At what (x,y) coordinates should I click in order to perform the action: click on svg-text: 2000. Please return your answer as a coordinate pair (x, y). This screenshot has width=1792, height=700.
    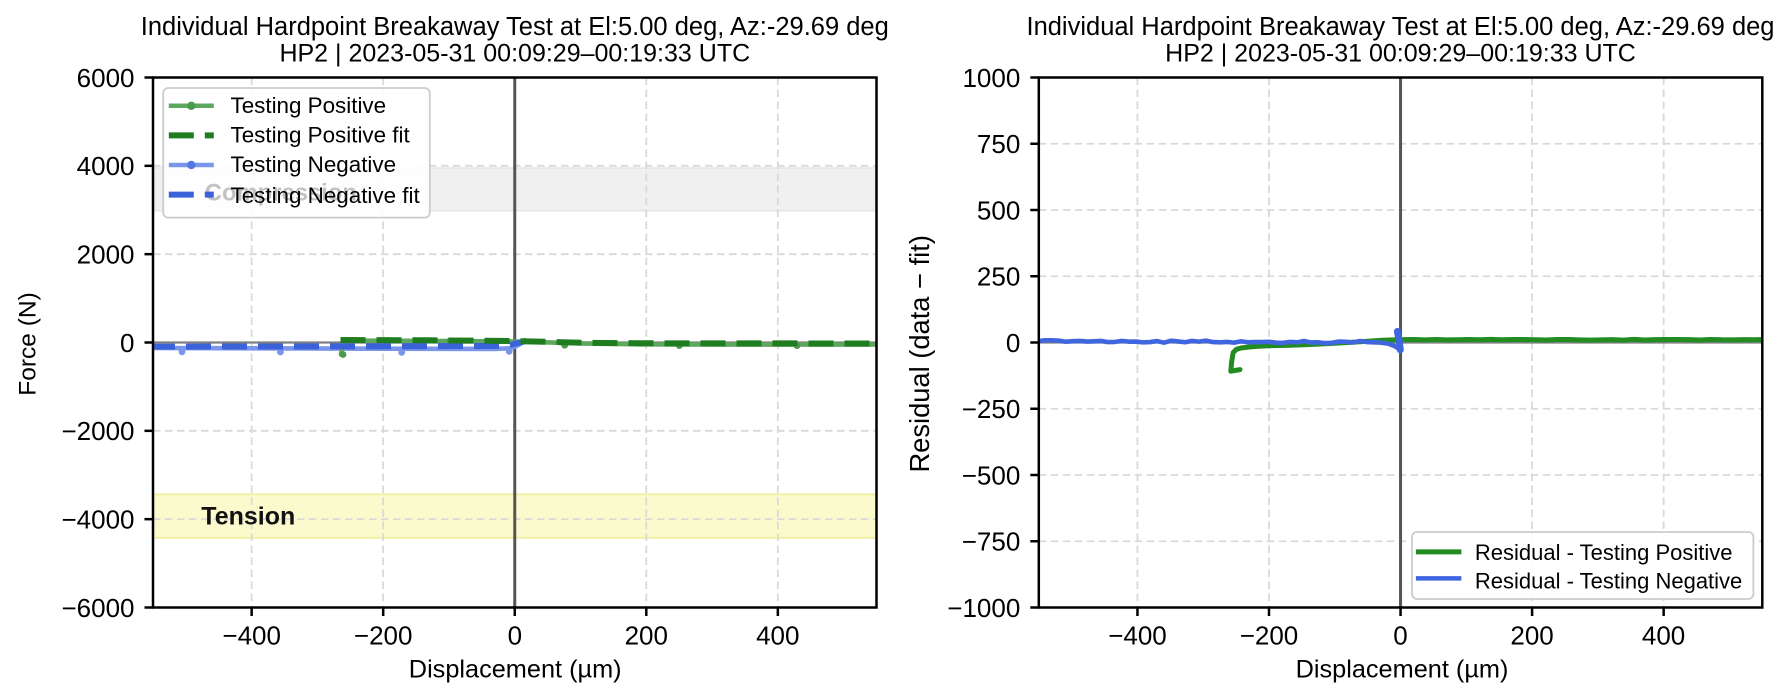
    Looking at the image, I should click on (106, 255).